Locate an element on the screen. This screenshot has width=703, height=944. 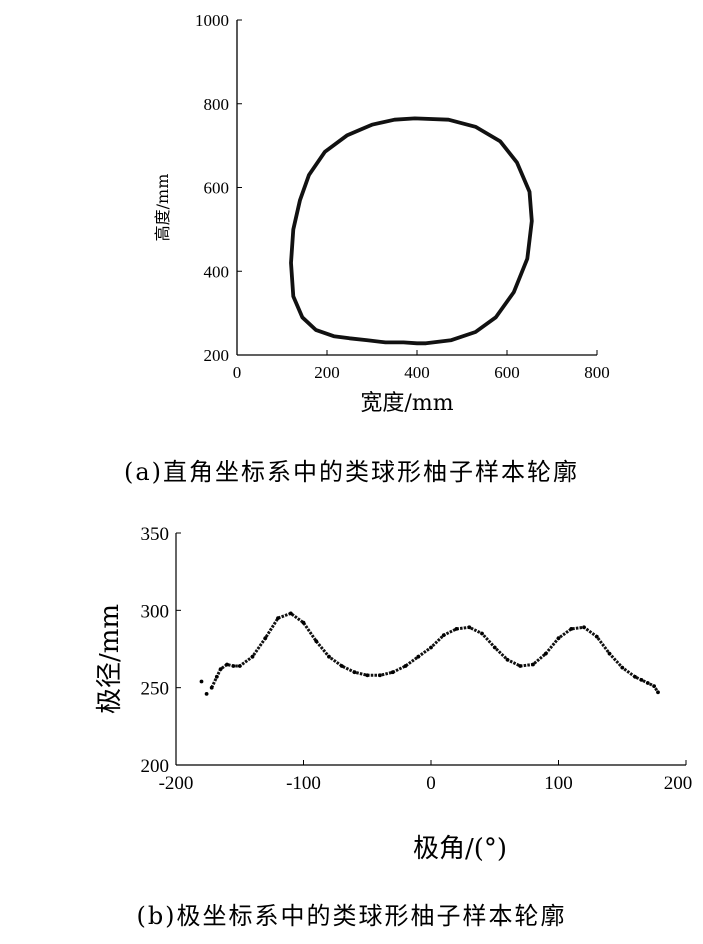
y-tick-label: 300 is located at coordinates (155, 611).